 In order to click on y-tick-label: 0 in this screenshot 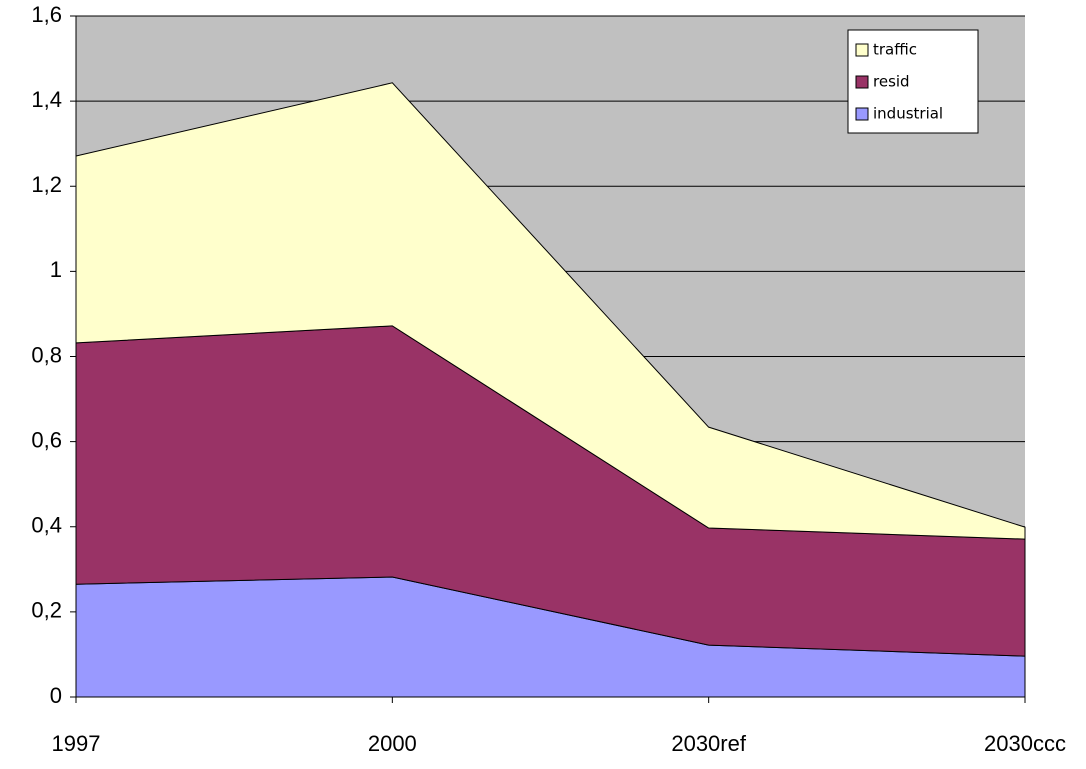, I will do `click(56, 695)`.